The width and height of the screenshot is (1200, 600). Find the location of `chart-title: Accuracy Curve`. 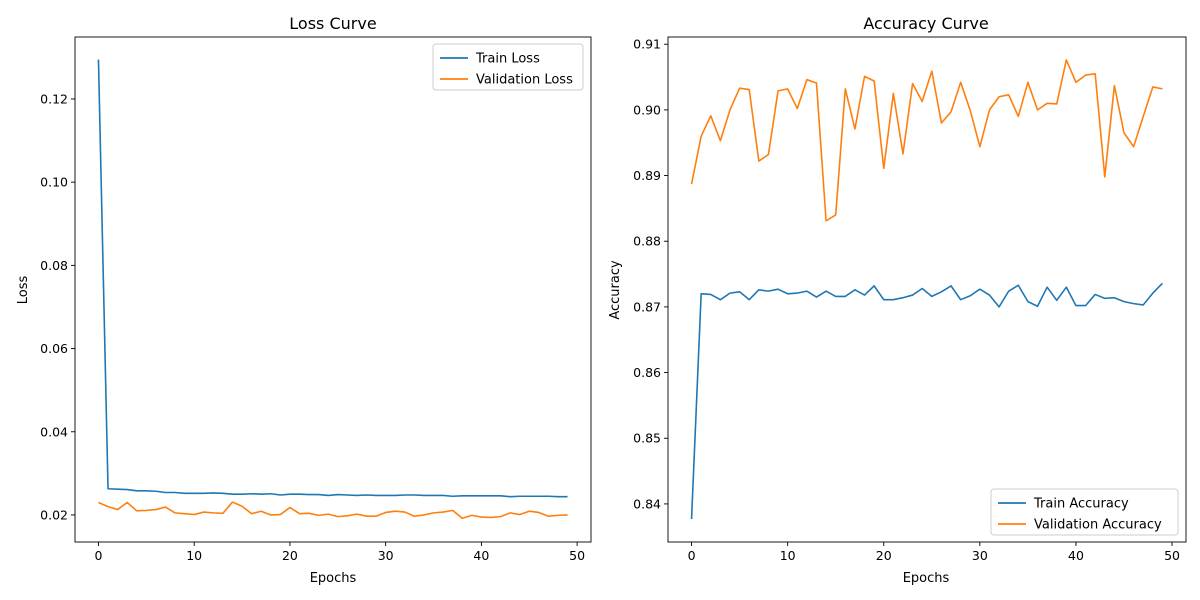

chart-title: Accuracy Curve is located at coordinates (925, 23).